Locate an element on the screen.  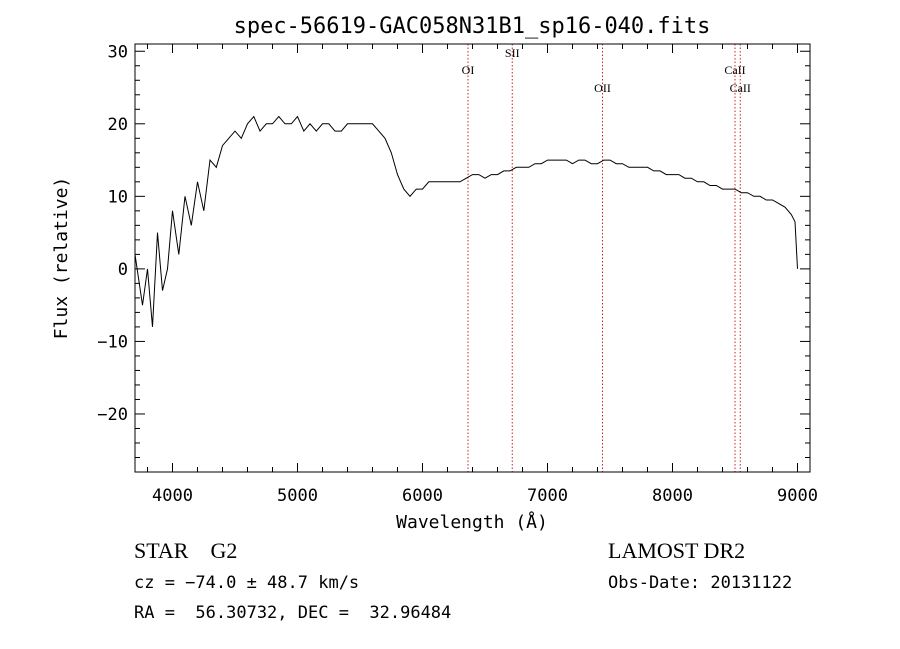
x-tick-label: 4000 is located at coordinates (172, 496).